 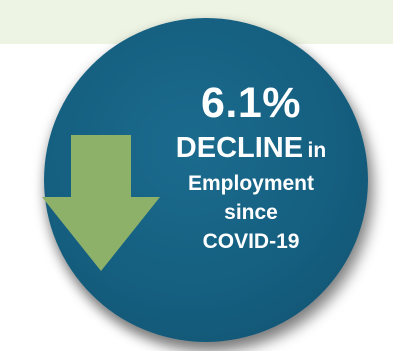 What do you see at coordinates (101, 203) in the screenshot?
I see `down-arrow-icon` at bounding box center [101, 203].